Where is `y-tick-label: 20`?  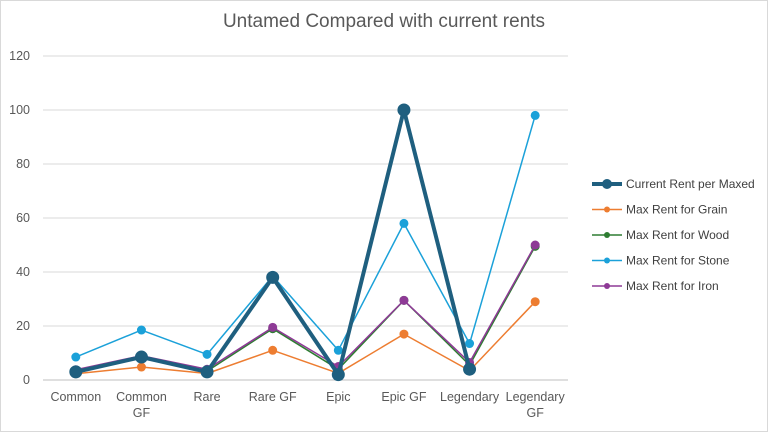
y-tick-label: 20 is located at coordinates (23, 326).